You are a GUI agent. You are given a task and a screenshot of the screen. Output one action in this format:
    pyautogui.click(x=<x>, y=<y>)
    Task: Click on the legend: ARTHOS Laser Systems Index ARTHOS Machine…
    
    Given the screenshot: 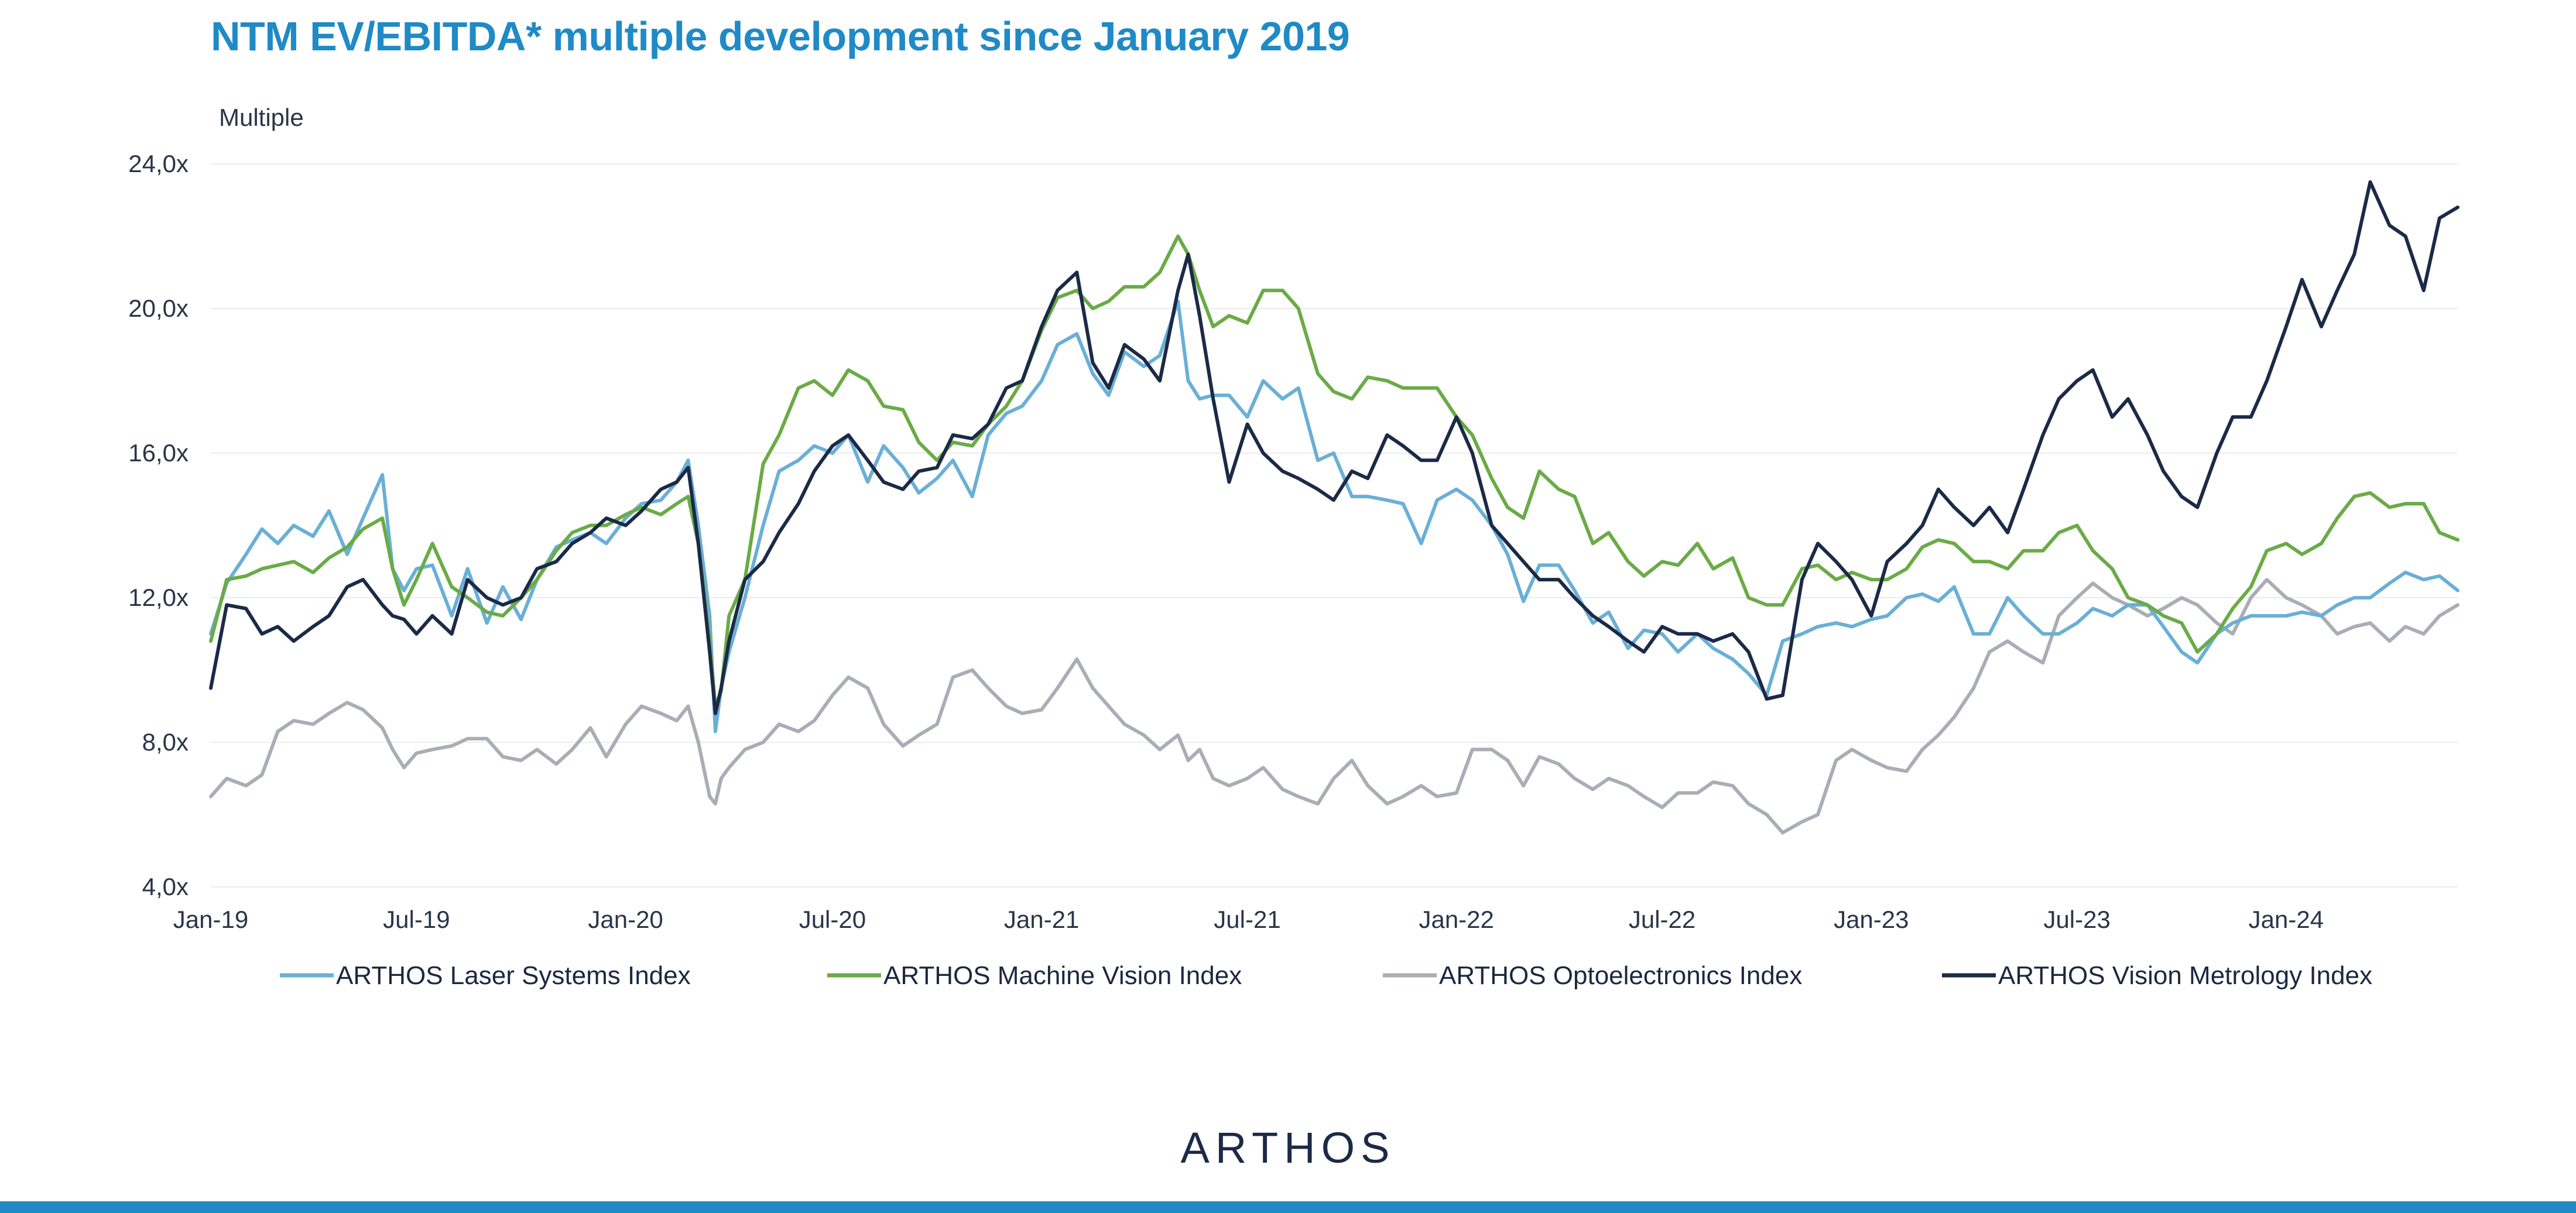 What is the action you would take?
    pyautogui.click(x=1326, y=975)
    